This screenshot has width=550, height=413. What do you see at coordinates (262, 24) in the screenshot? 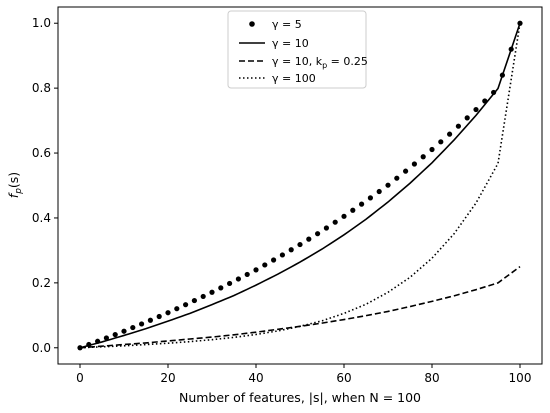
I see `legend-marker-spacer` at bounding box center [262, 24].